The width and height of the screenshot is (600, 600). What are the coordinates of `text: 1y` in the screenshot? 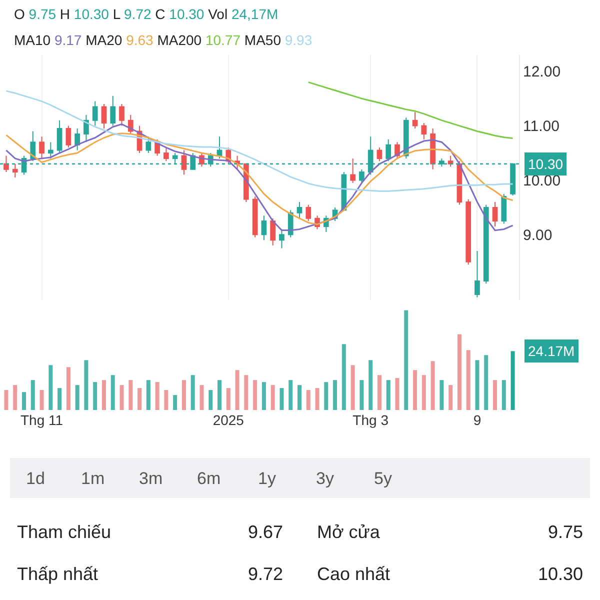 It's located at (267, 478).